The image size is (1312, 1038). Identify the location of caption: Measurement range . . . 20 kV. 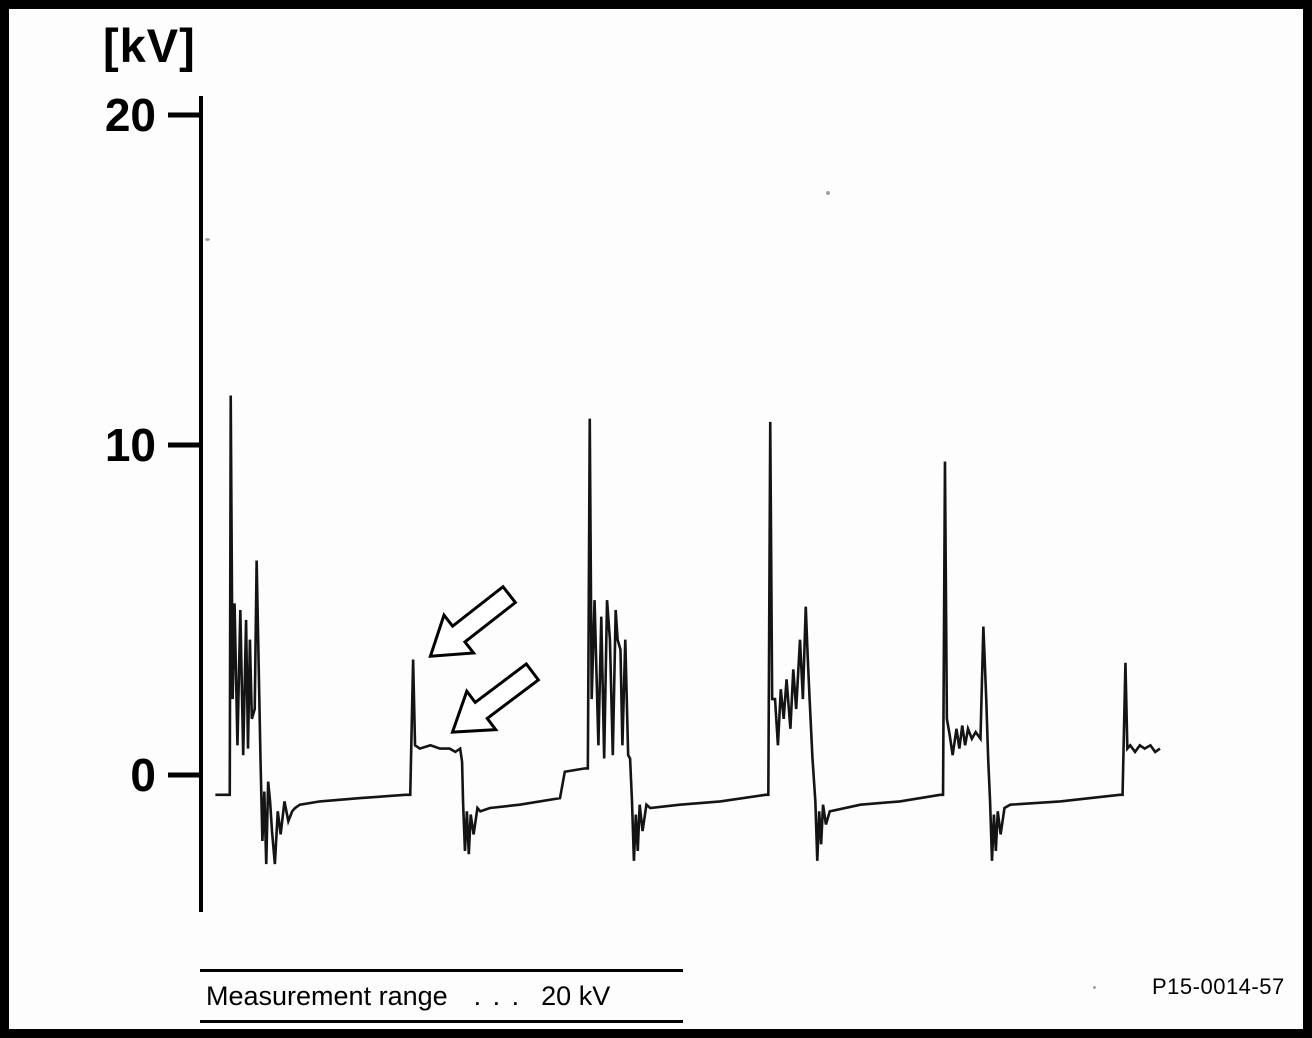
(441, 996).